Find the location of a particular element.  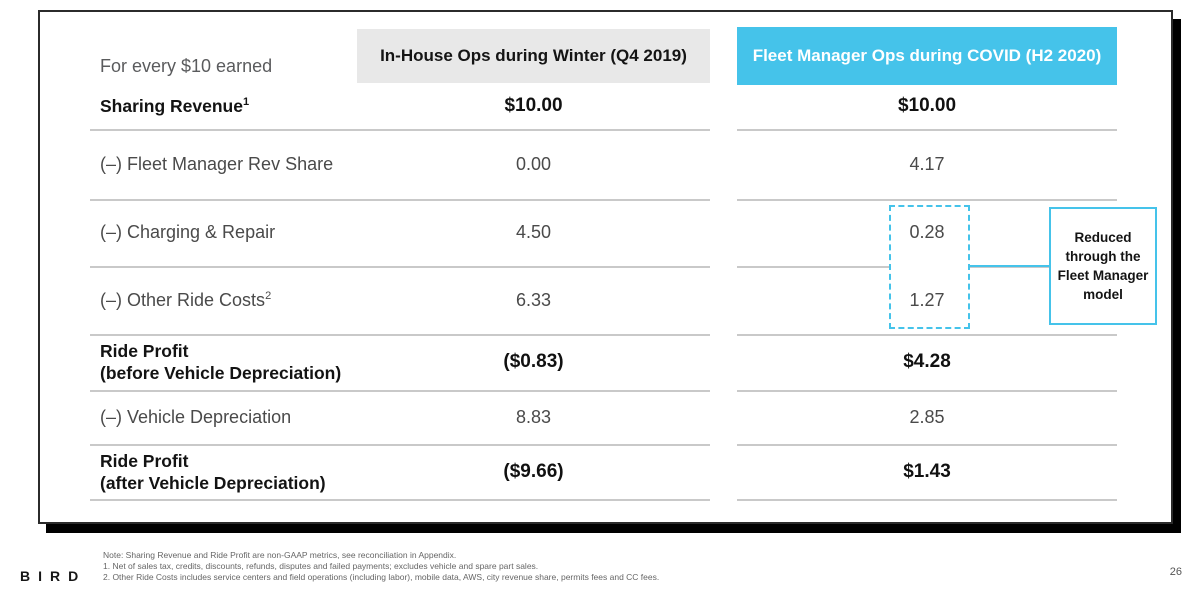

cell-fleet-other-ride-costs: 1.27 is located at coordinates (927, 299).